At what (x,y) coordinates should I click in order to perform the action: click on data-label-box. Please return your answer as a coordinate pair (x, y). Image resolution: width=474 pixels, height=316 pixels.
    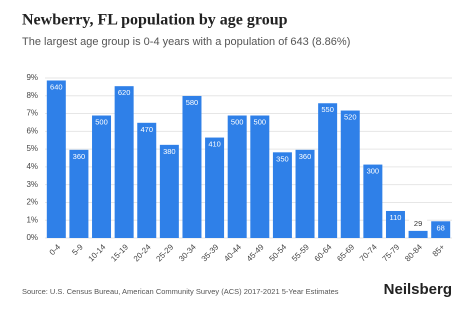
    Looking at the image, I should click on (418, 223).